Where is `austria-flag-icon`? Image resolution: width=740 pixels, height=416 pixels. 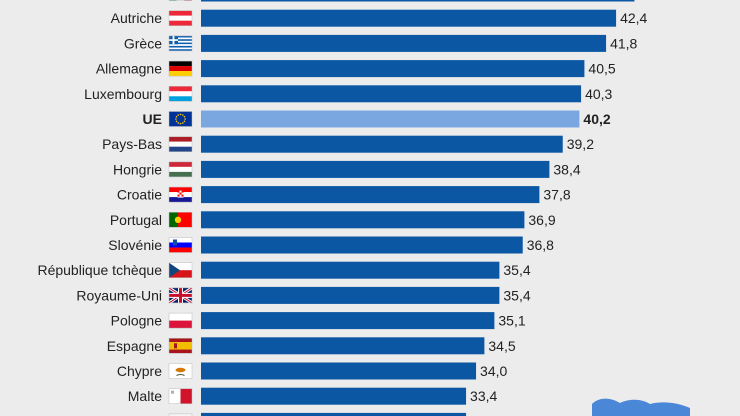 austria-flag-icon is located at coordinates (180, 18).